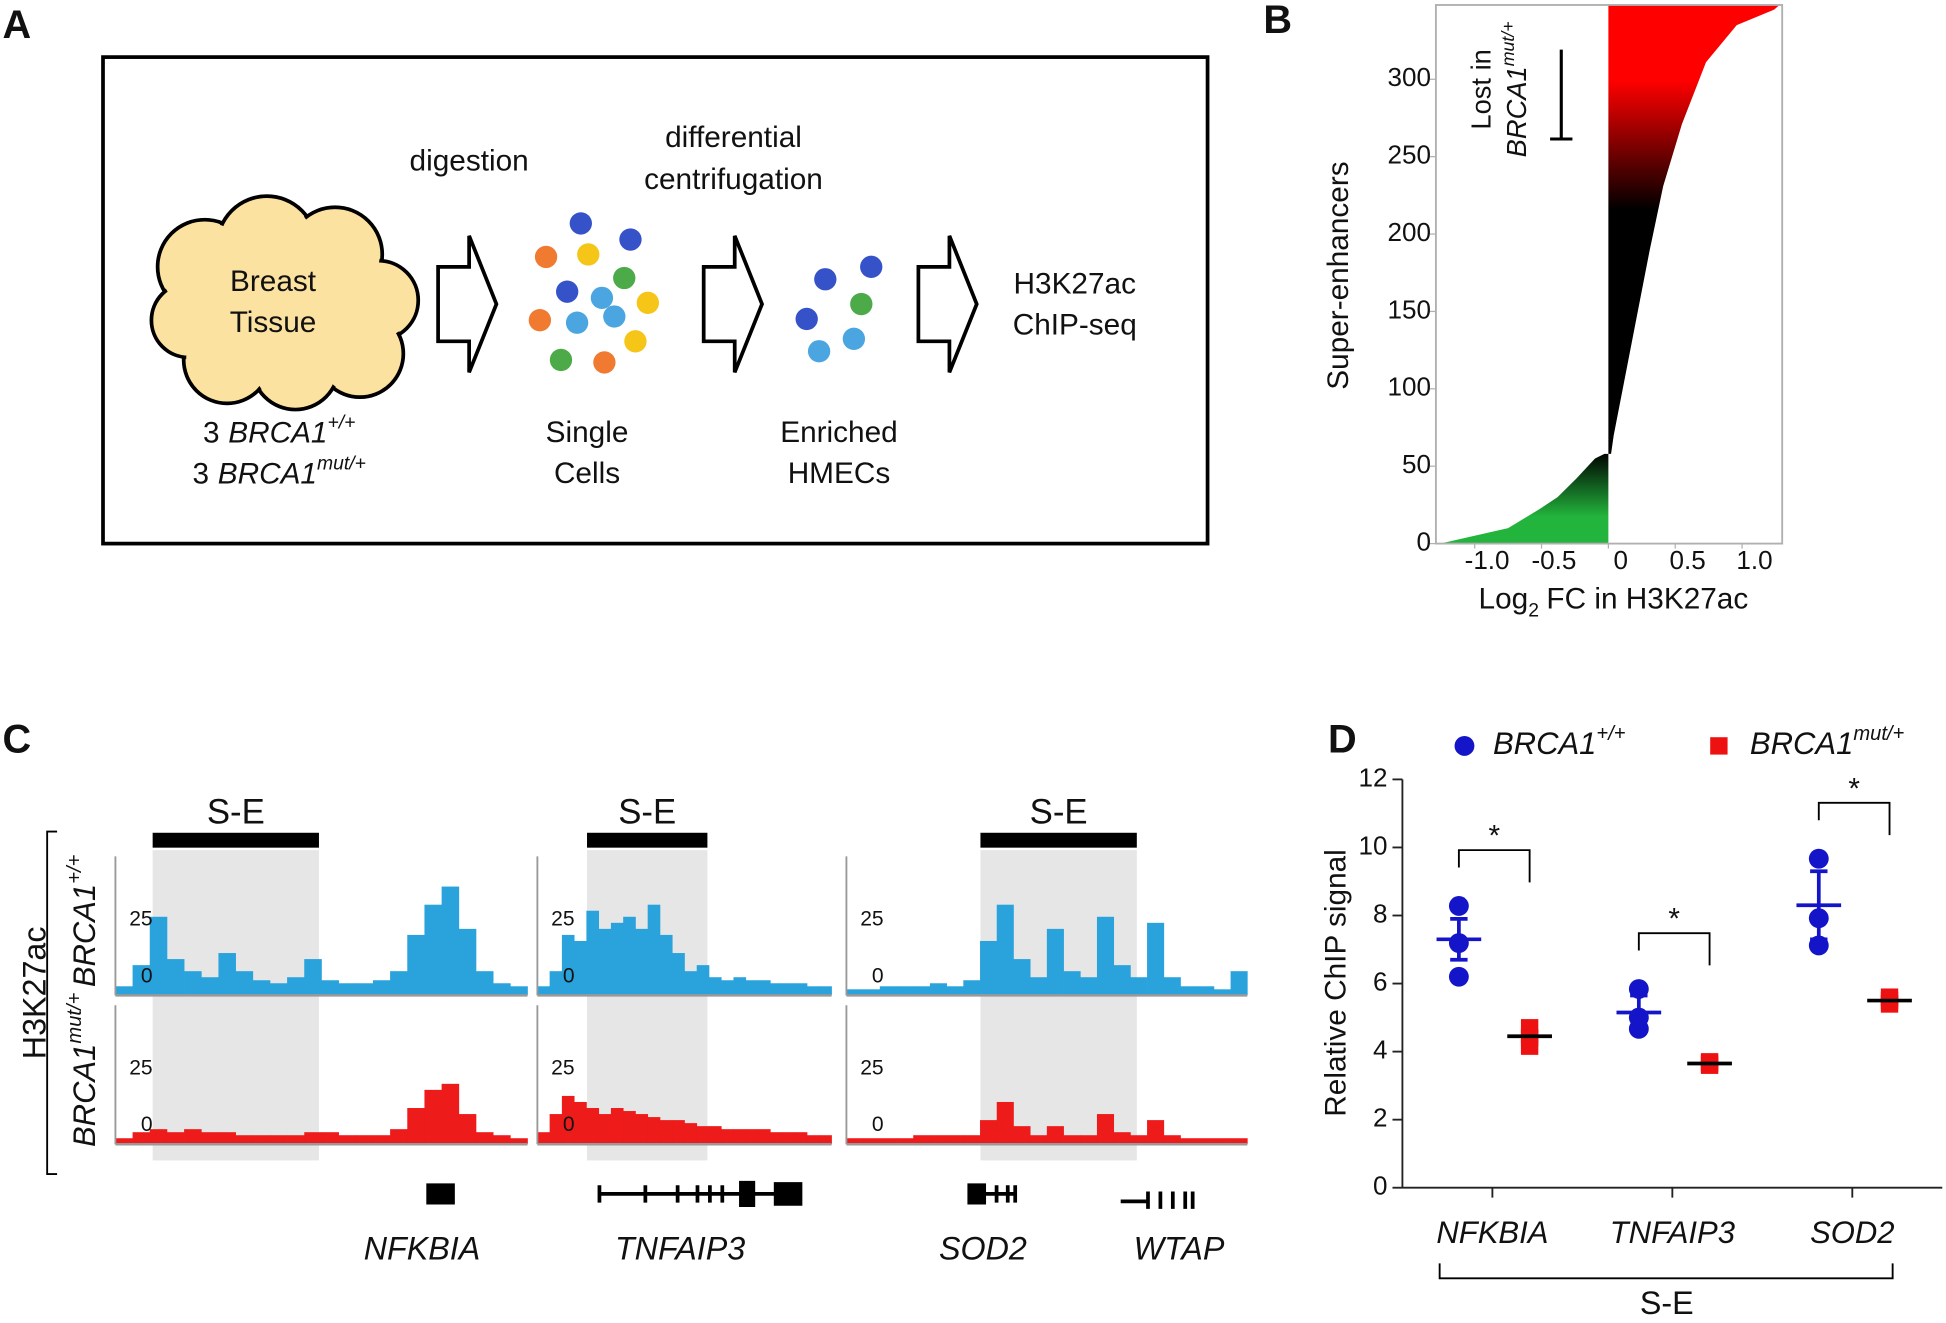 Image resolution: width=1946 pixels, height=1323 pixels. I want to click on label: Breast, so click(273, 281).